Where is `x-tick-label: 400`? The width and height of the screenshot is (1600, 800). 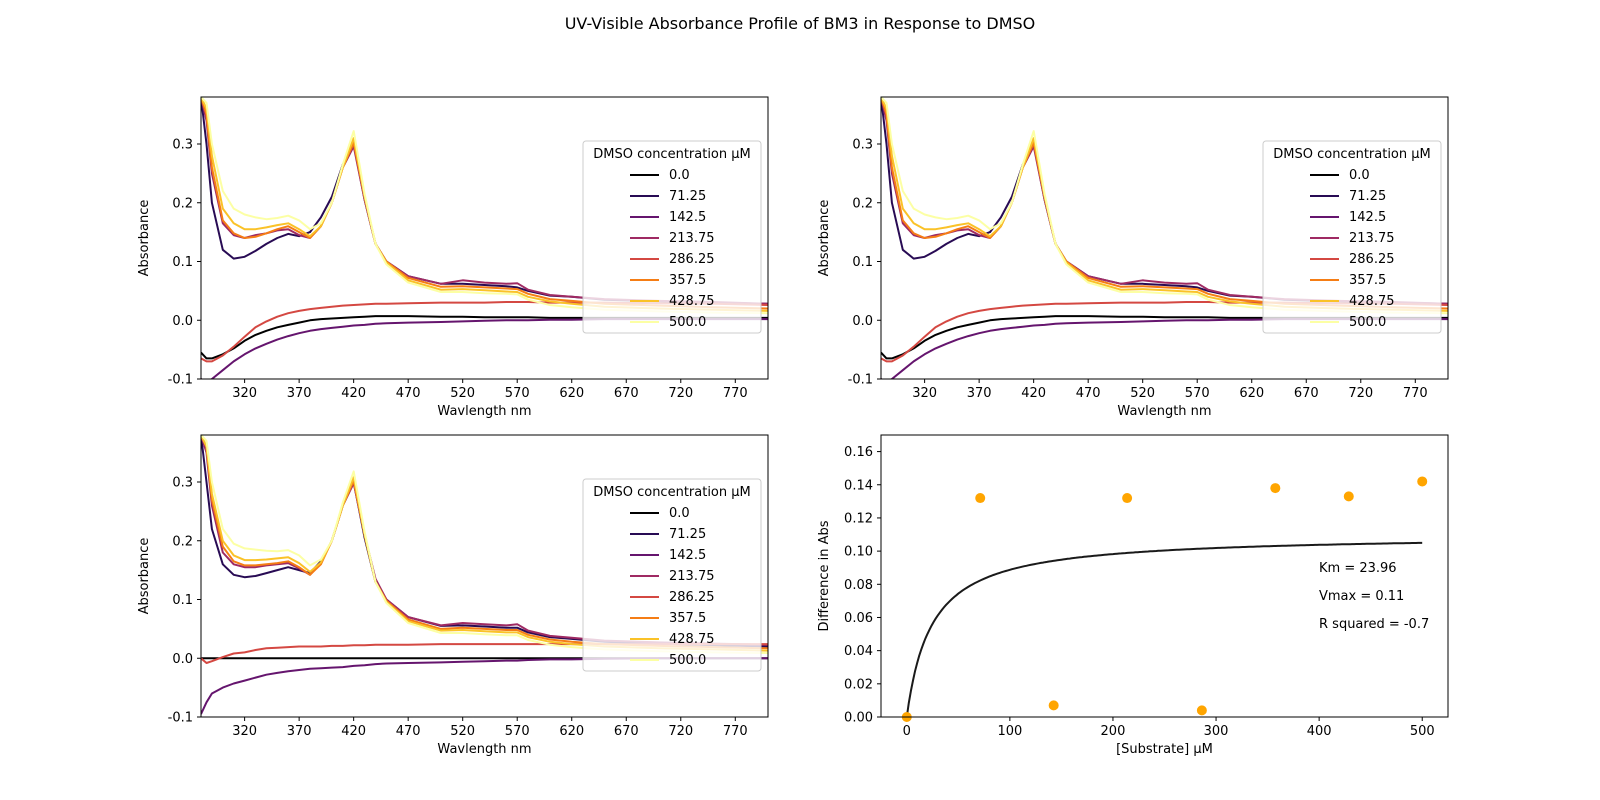
x-tick-label: 400 is located at coordinates (1319, 731).